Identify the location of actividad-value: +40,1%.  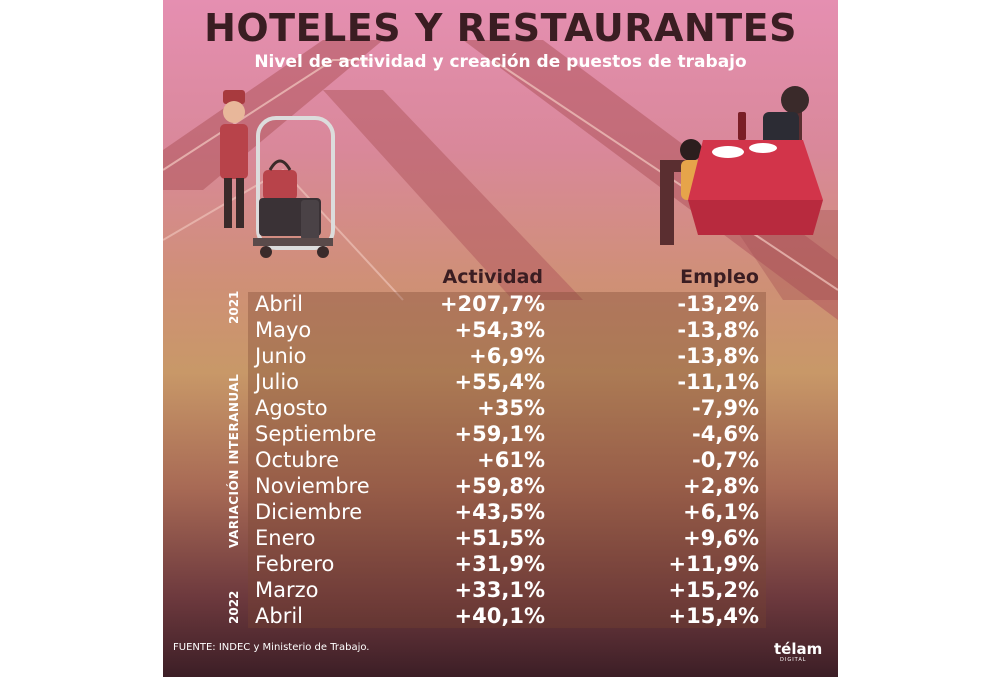
(499, 616).